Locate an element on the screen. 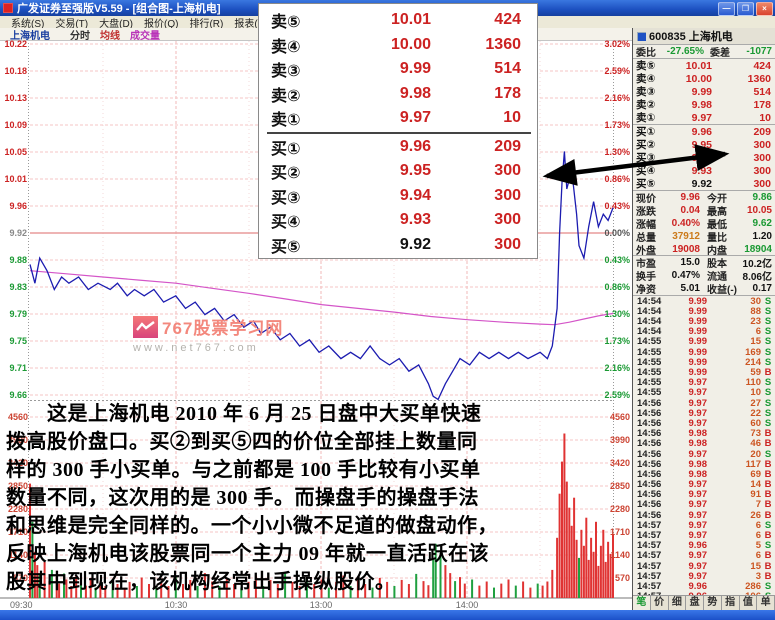 The width and height of the screenshot is (775, 620). quote-level-买⑤: 买⑤ 9.92 300 is located at coordinates (704, 184).